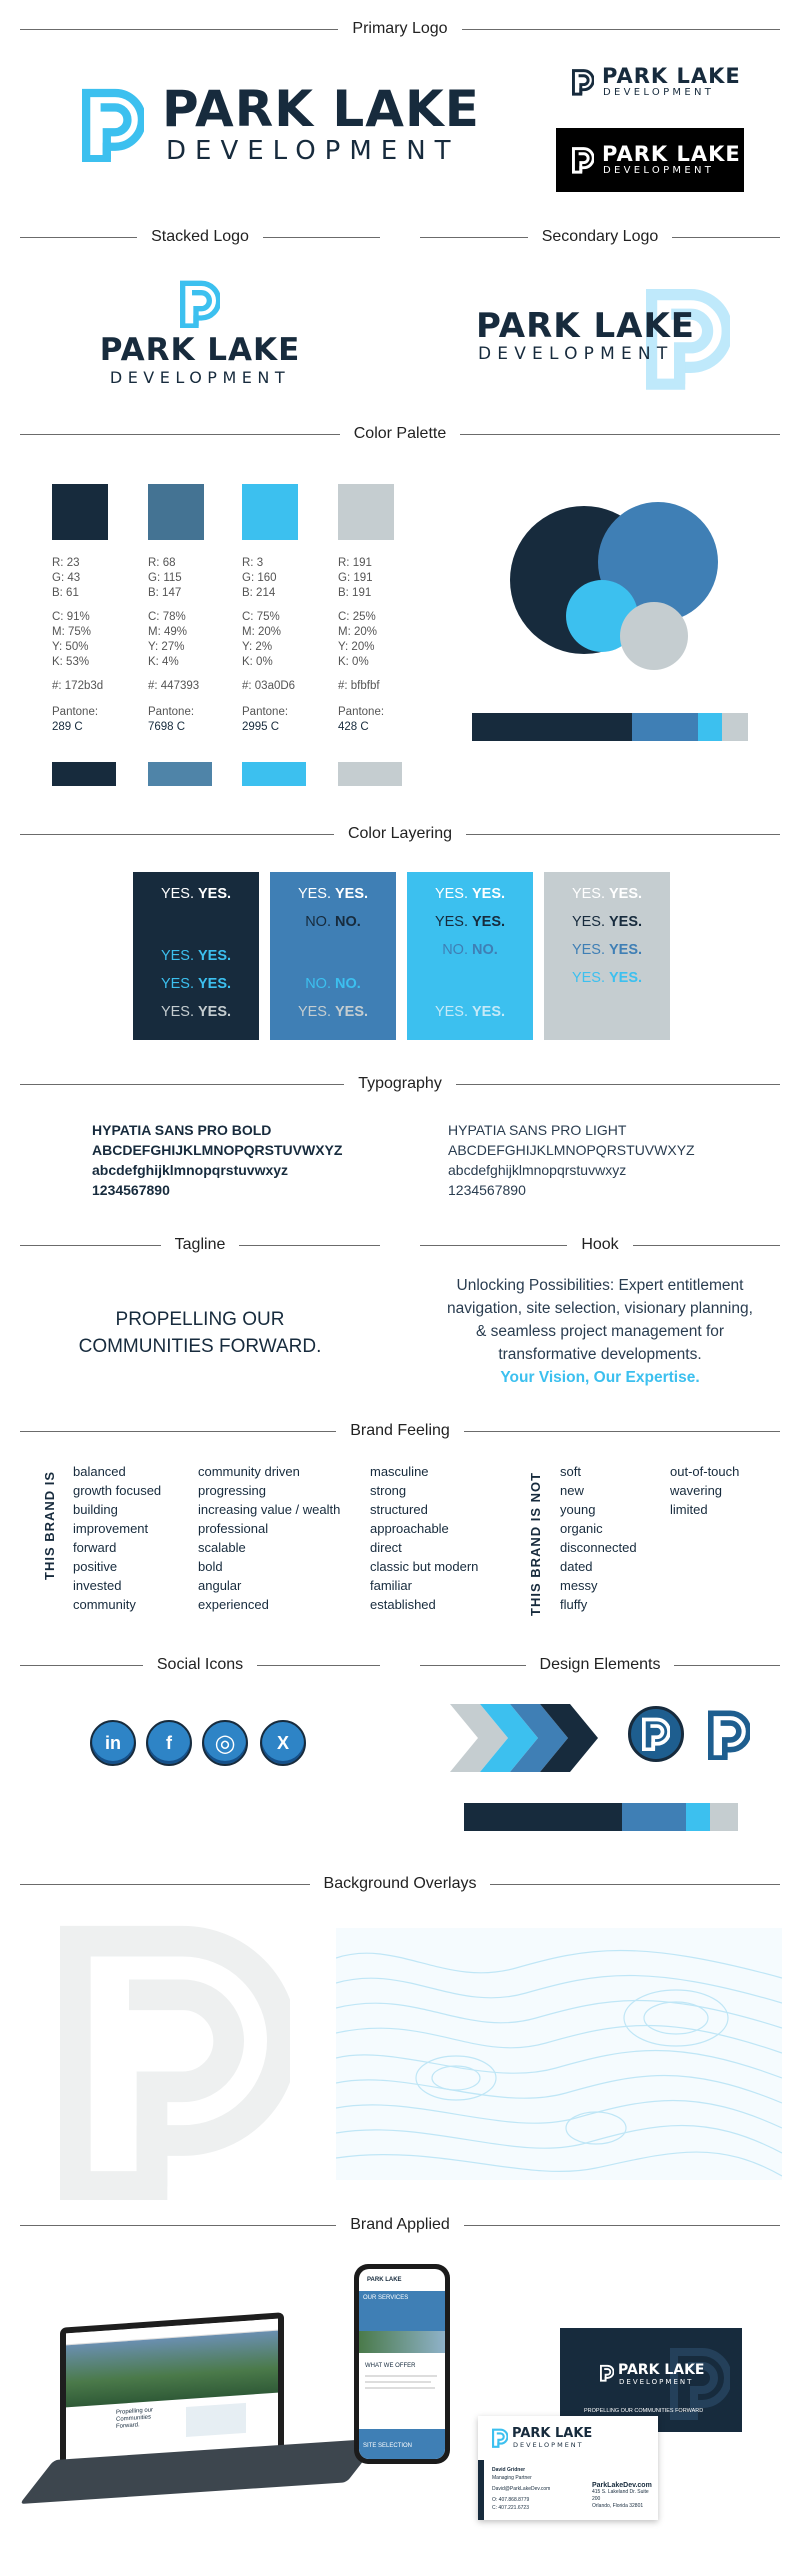 This screenshot has height=2560, width=800. I want to click on section-header-hook: Hook, so click(600, 1245).